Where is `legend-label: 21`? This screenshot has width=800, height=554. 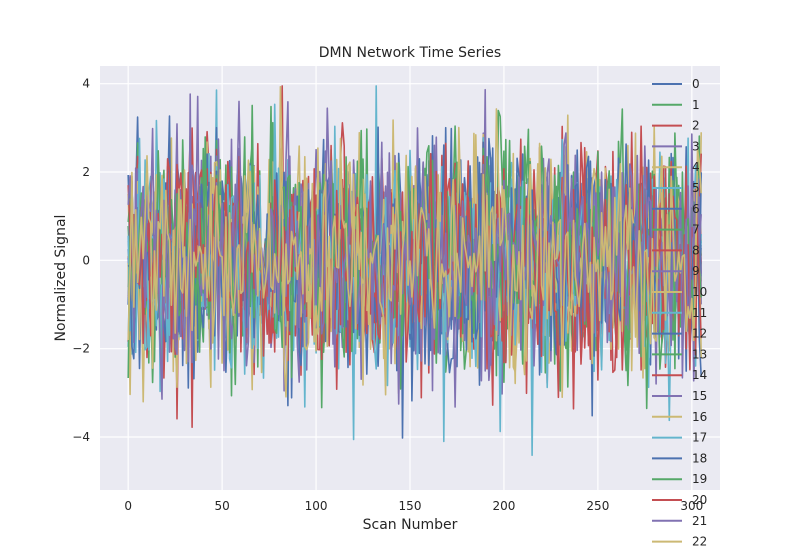 legend-label: 21 is located at coordinates (699, 521).